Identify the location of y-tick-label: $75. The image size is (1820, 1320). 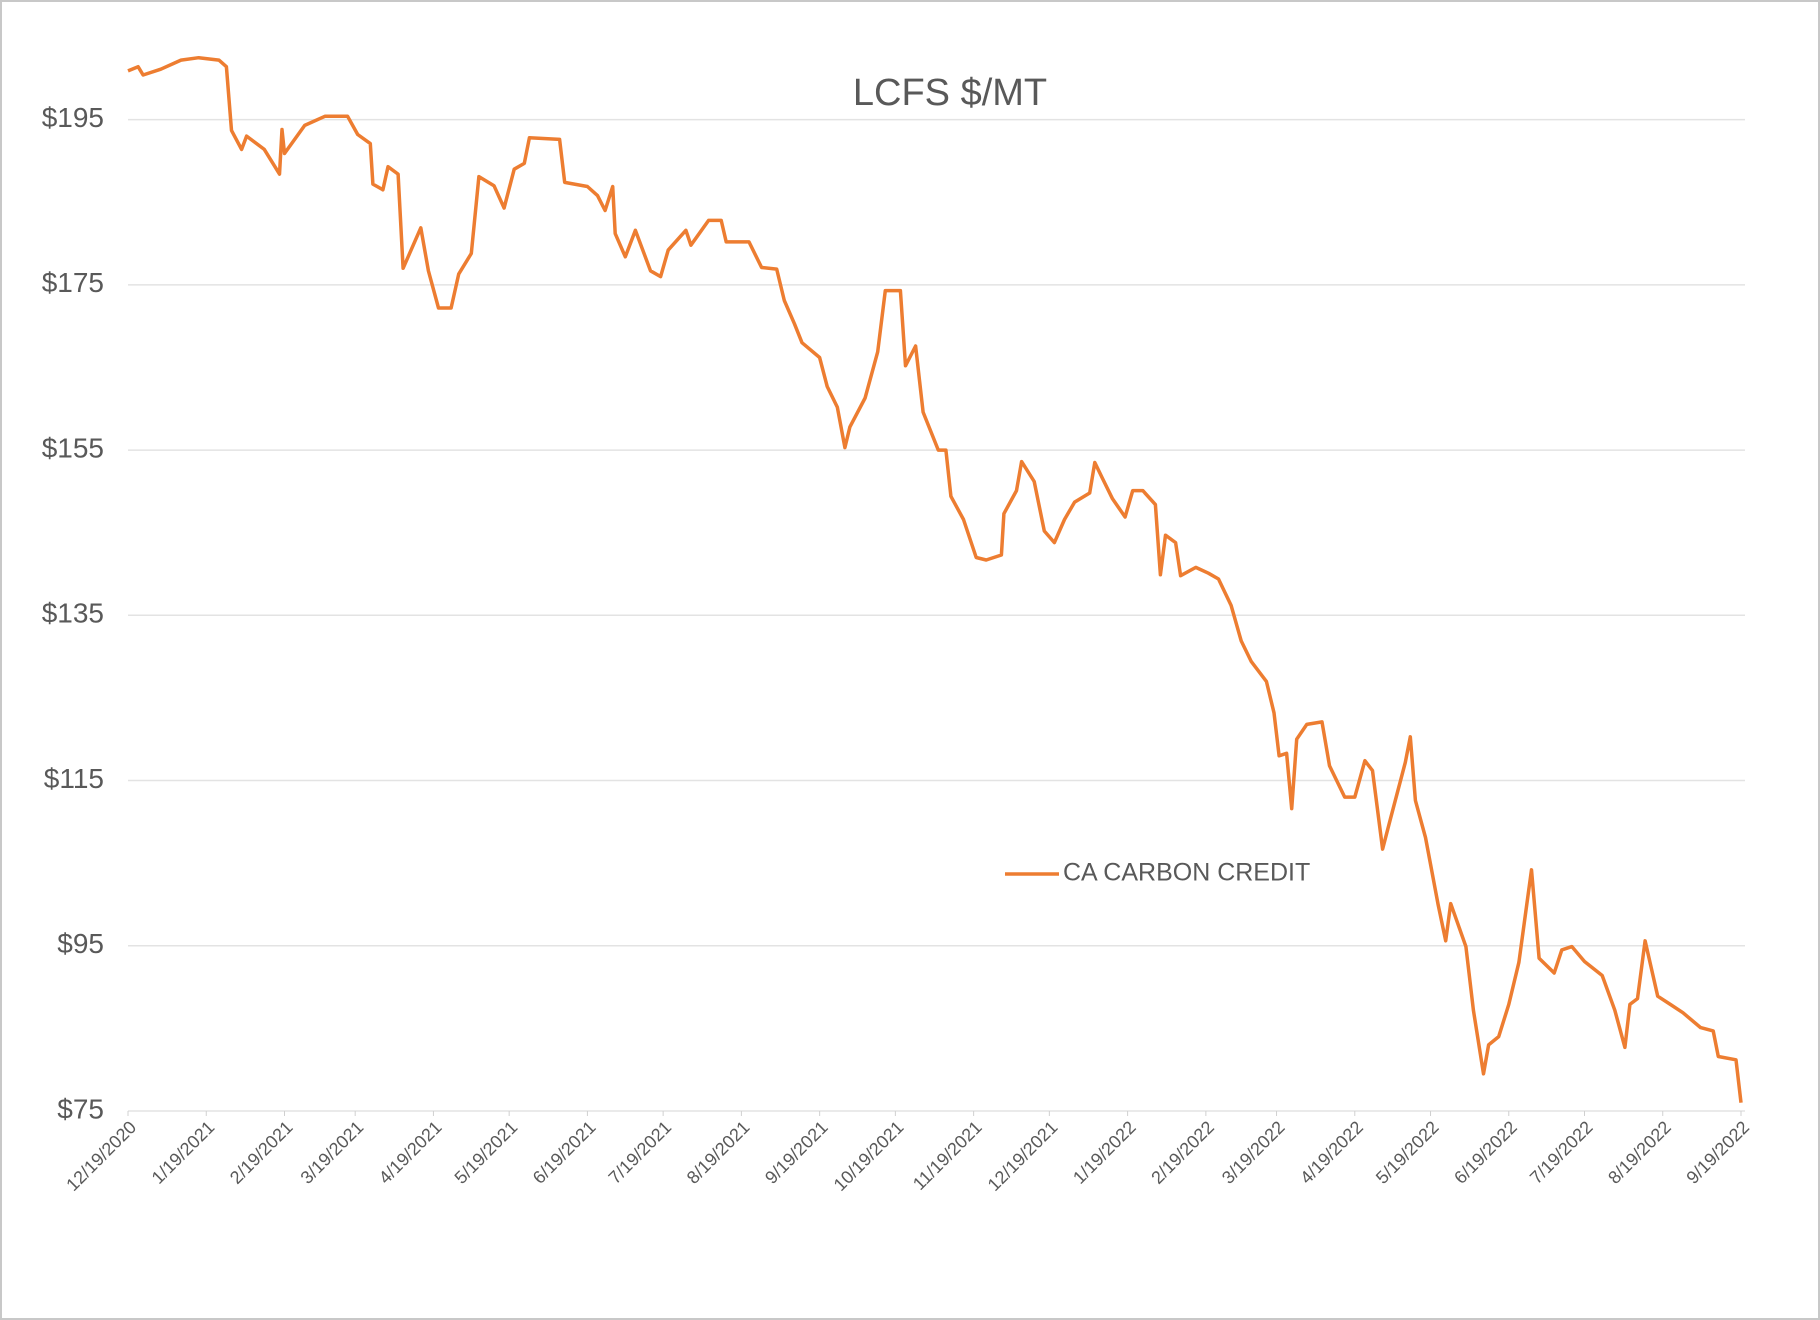
(80, 1108).